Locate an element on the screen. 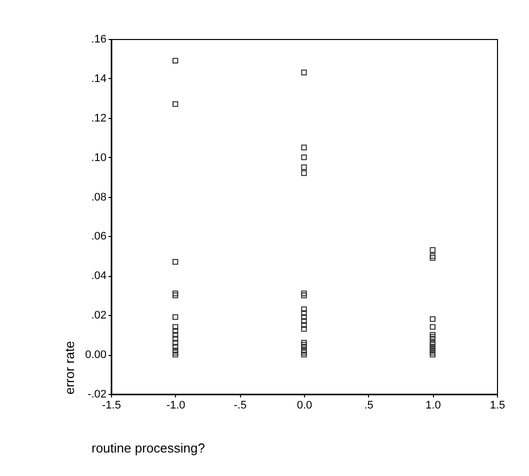 The height and width of the screenshot is (476, 529). x-tick-label: -.5 is located at coordinates (240, 406).